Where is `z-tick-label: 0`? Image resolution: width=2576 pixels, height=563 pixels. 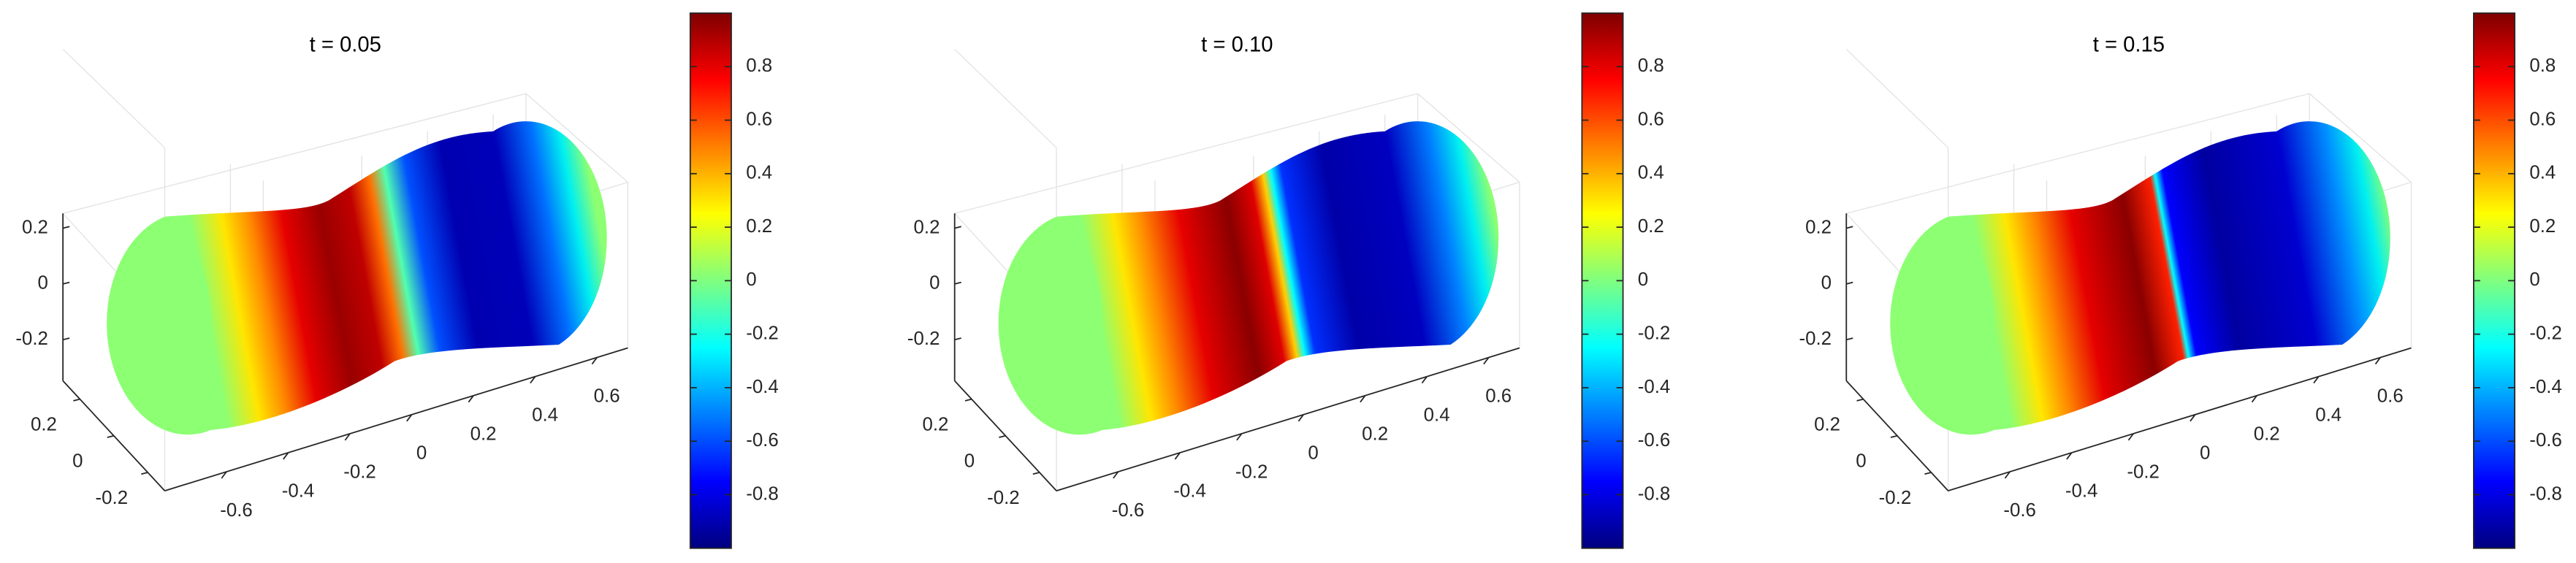 z-tick-label: 0 is located at coordinates (935, 283).